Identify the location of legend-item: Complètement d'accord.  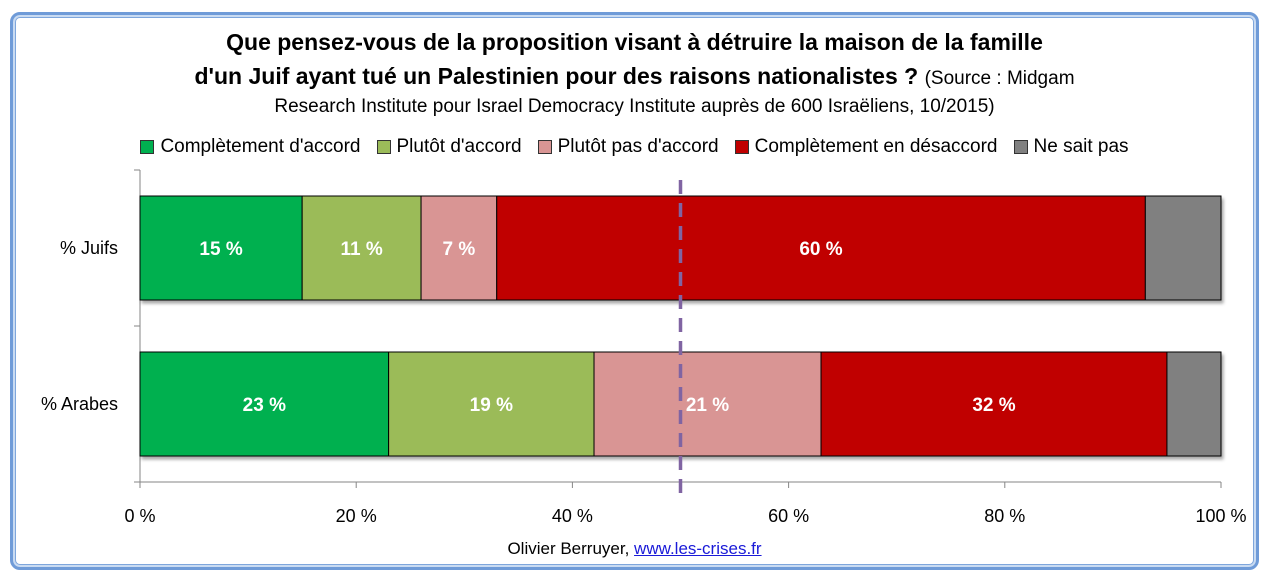
(250, 147).